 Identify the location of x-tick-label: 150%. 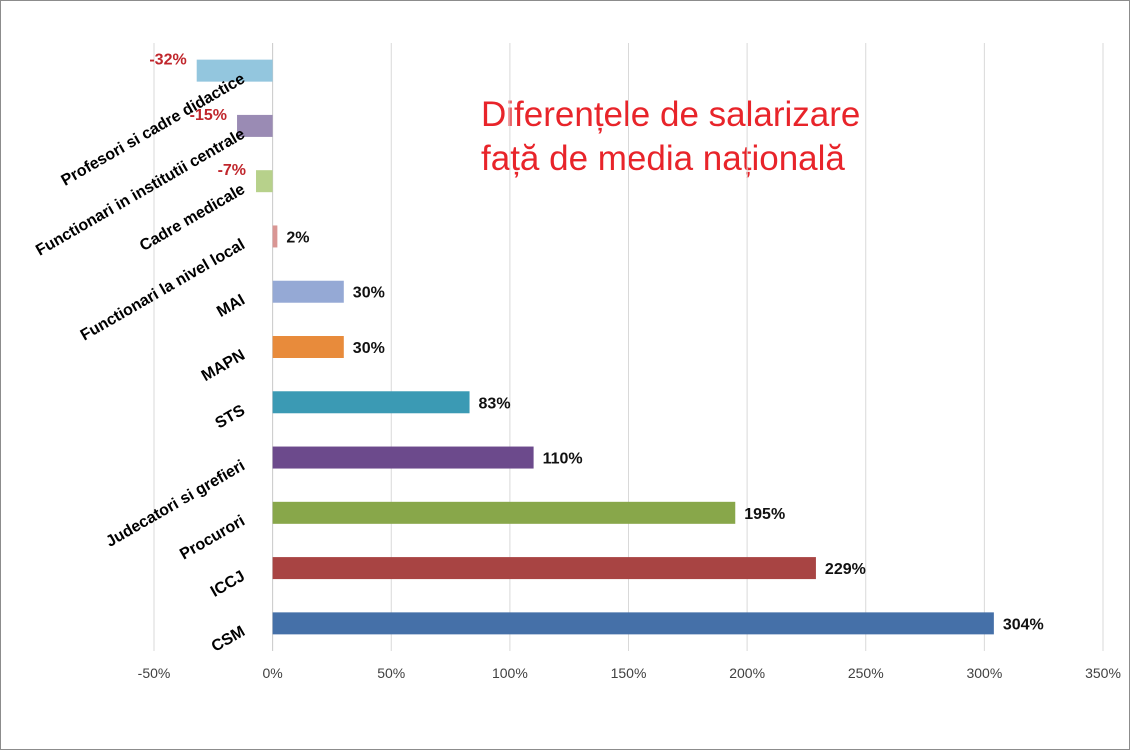
(629, 673).